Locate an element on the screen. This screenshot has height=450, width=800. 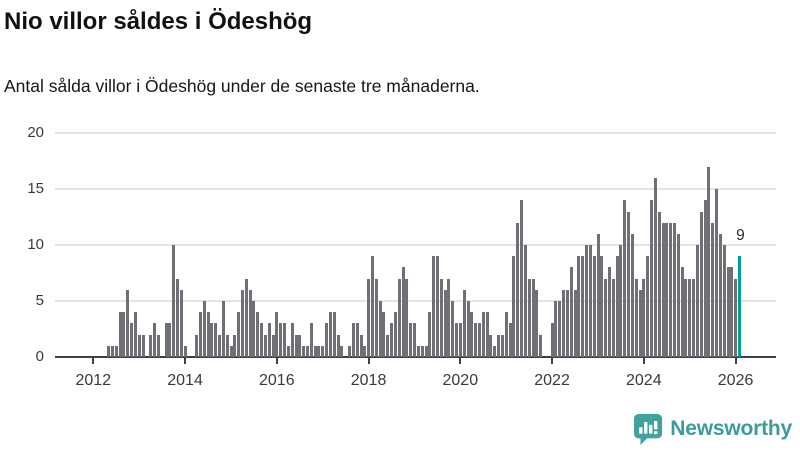
newsworthy-logo: Newsworthy is located at coordinates (712, 429).